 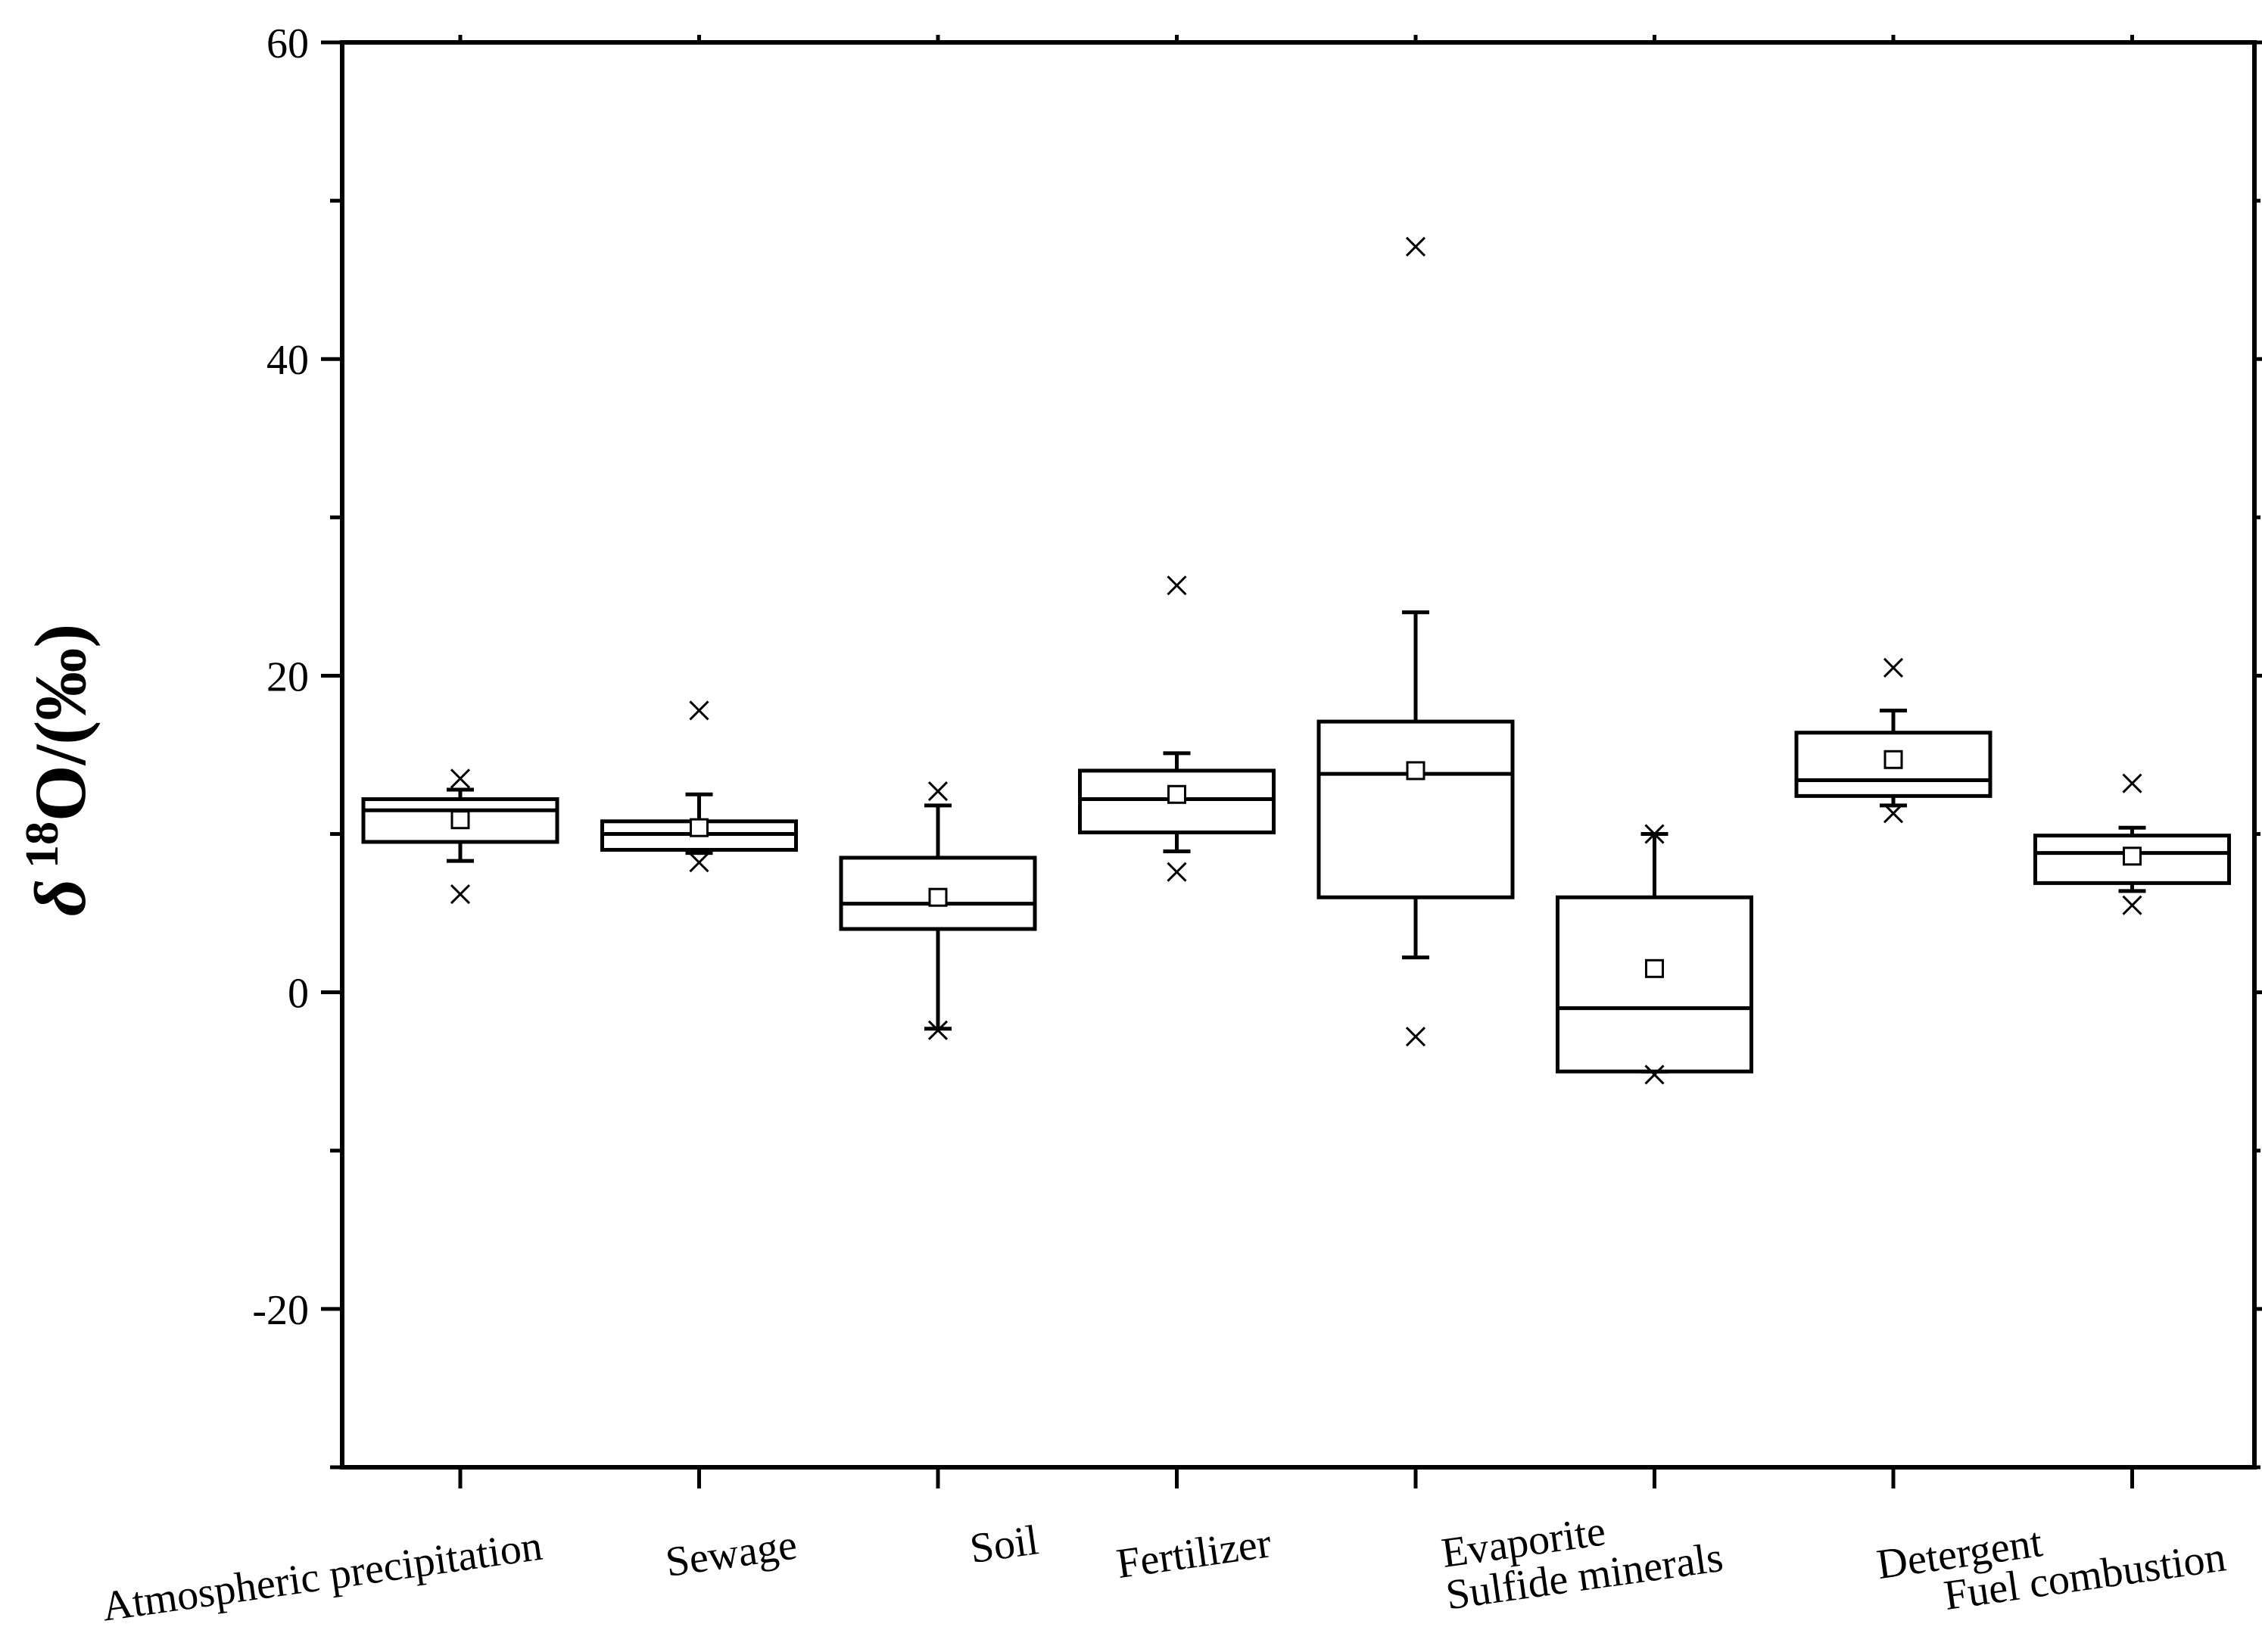 What do you see at coordinates (322, 1577) in the screenshot?
I see `category-label: Atmospheric precipitation` at bounding box center [322, 1577].